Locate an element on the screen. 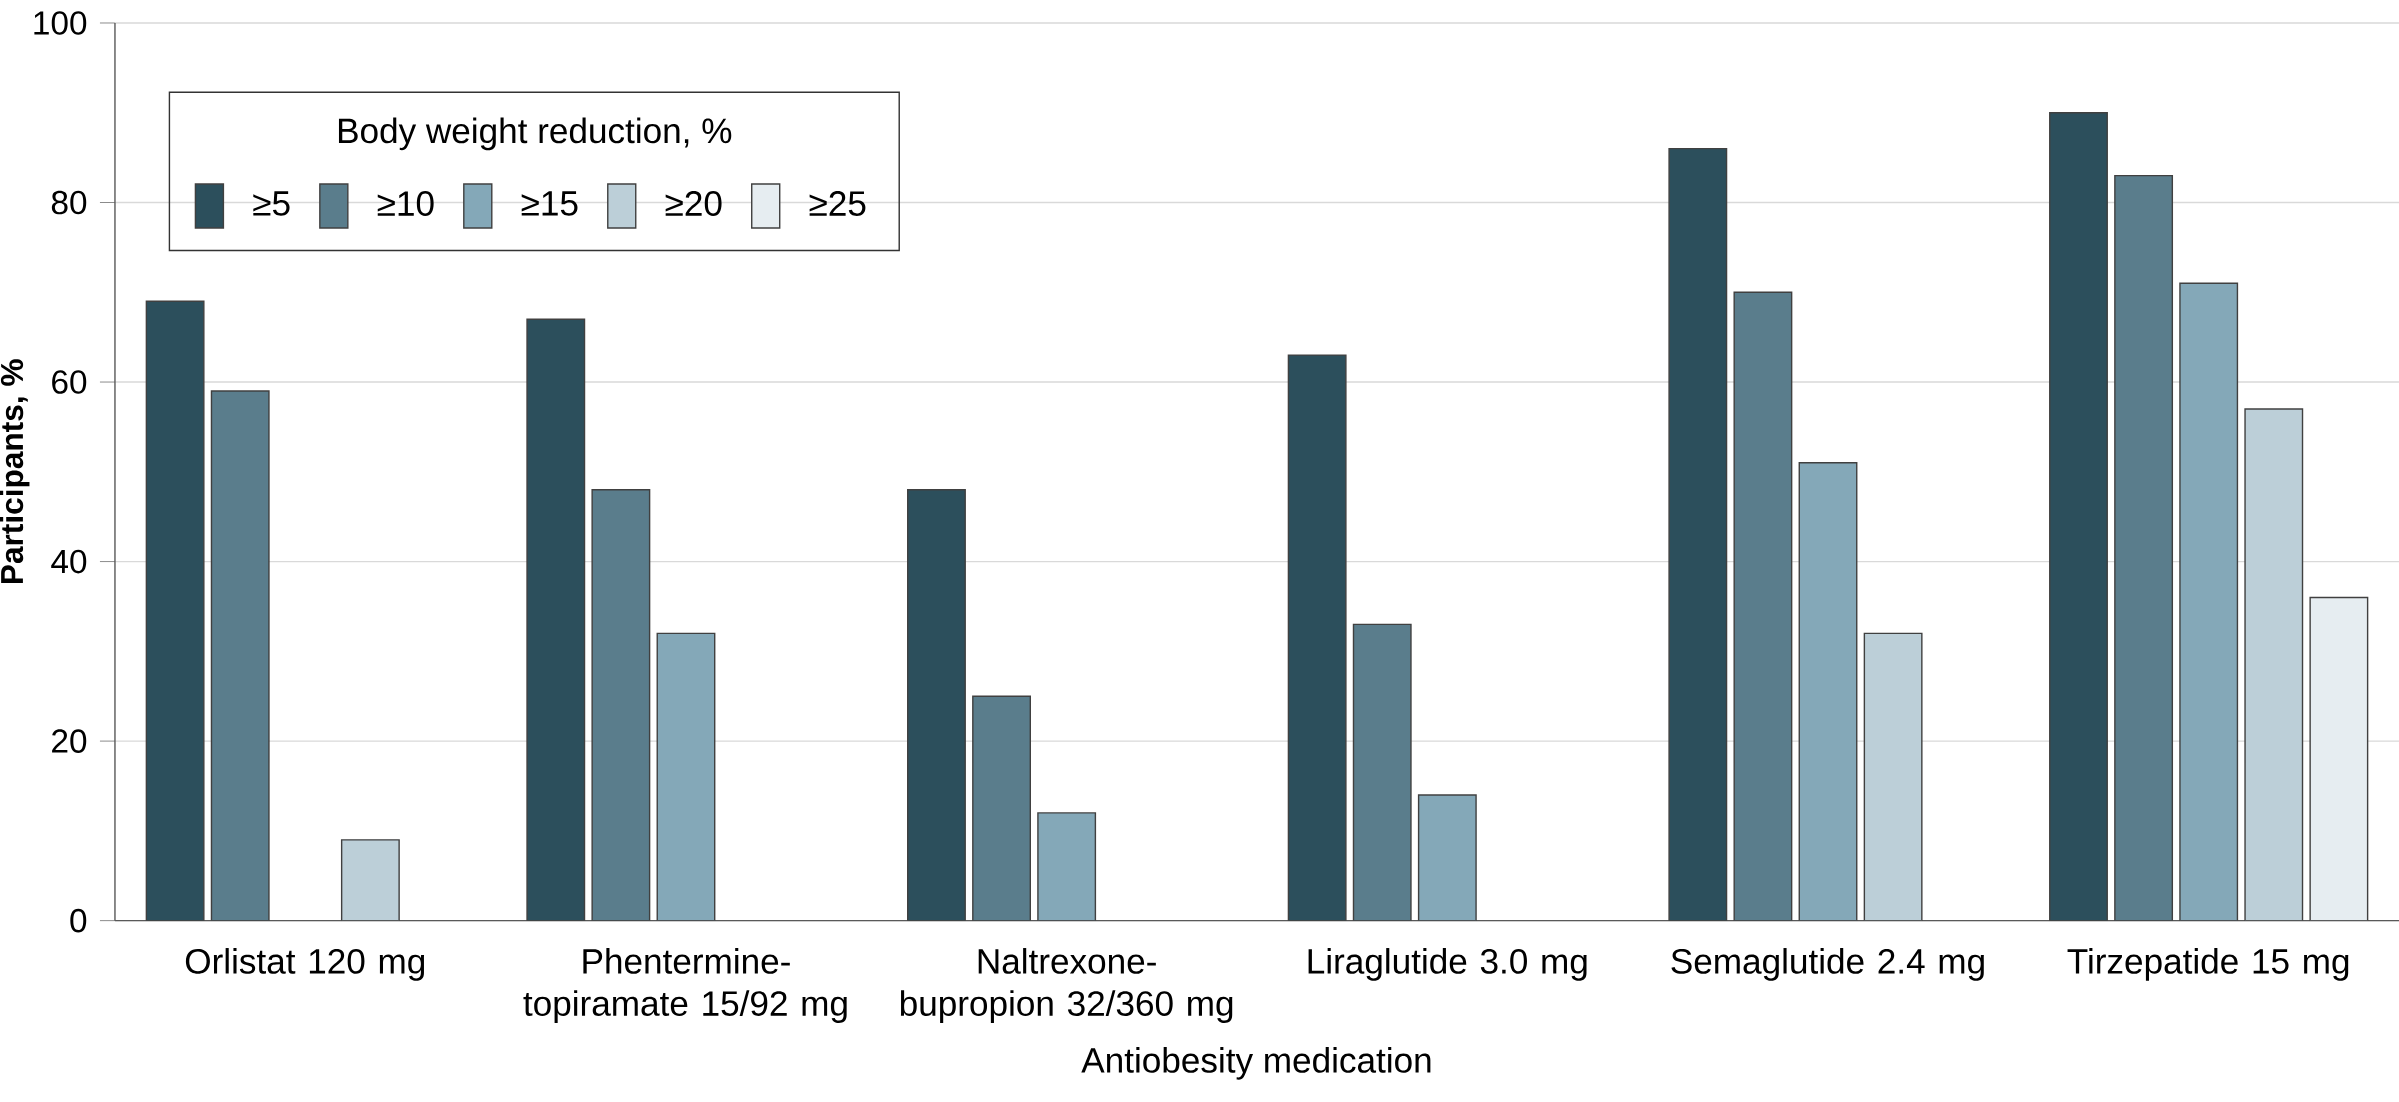 This screenshot has height=1102, width=2399. x-tick-label: Naltrexone-bupropion 32/360 mg is located at coordinates (1066, 986).